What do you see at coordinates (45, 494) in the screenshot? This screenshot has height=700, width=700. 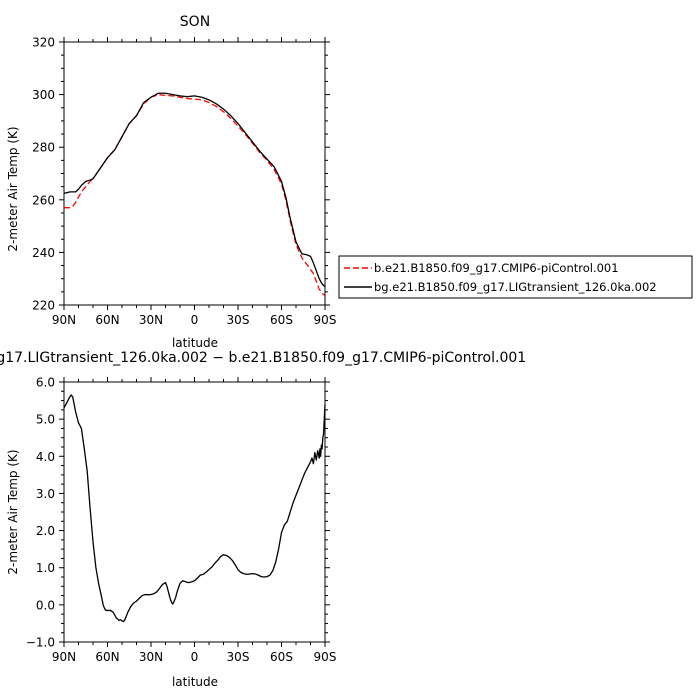 I see `bottom-y-tick-label: 3.0` at bounding box center [45, 494].